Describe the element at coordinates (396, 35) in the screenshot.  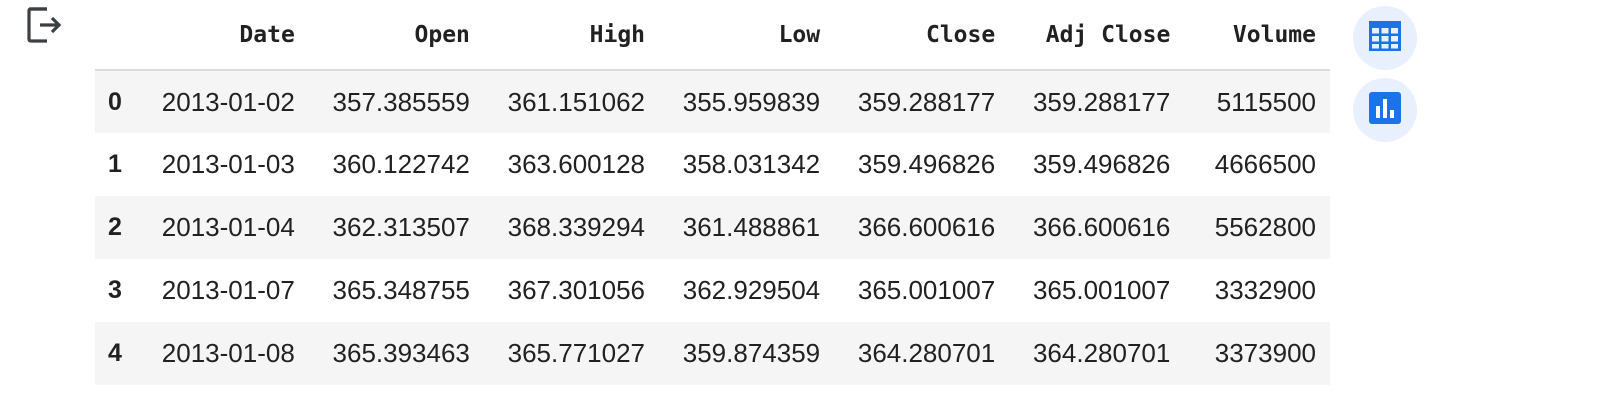
I see `header-open: Open` at that location.